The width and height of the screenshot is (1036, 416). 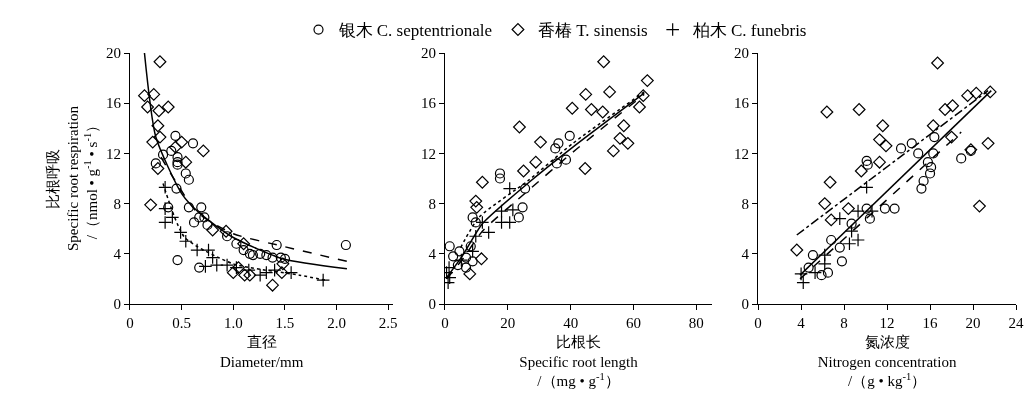 What do you see at coordinates (696, 323) in the screenshot?
I see `x-tick-label: 80` at bounding box center [696, 323].